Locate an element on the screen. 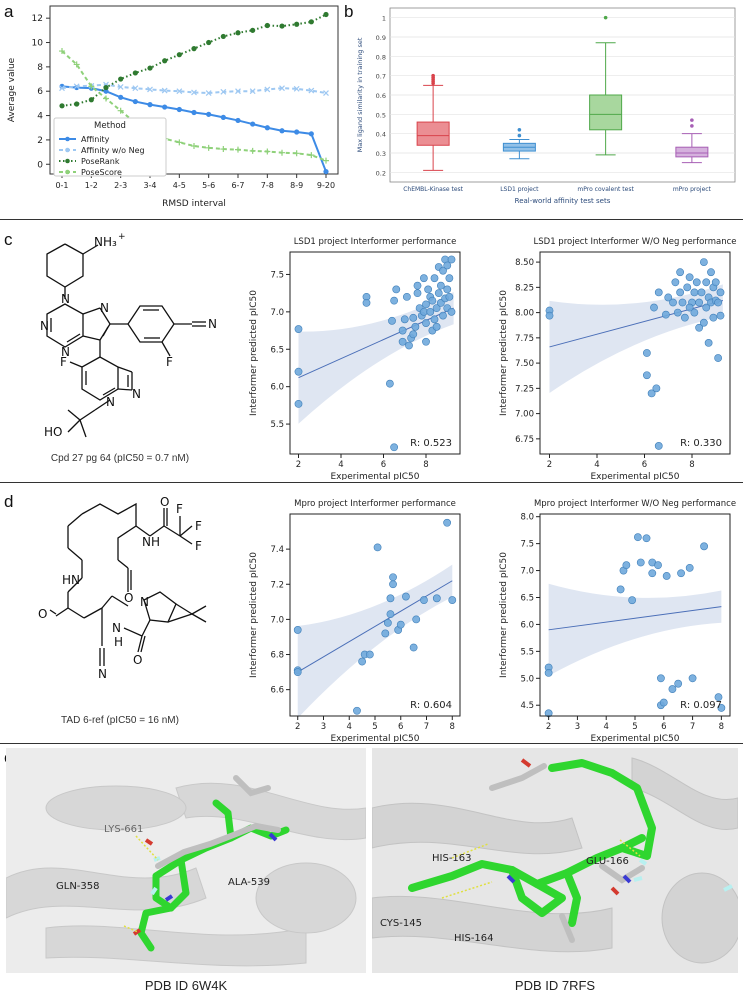 The image size is (743, 1000). x-tick-label: 8 is located at coordinates (721, 727).